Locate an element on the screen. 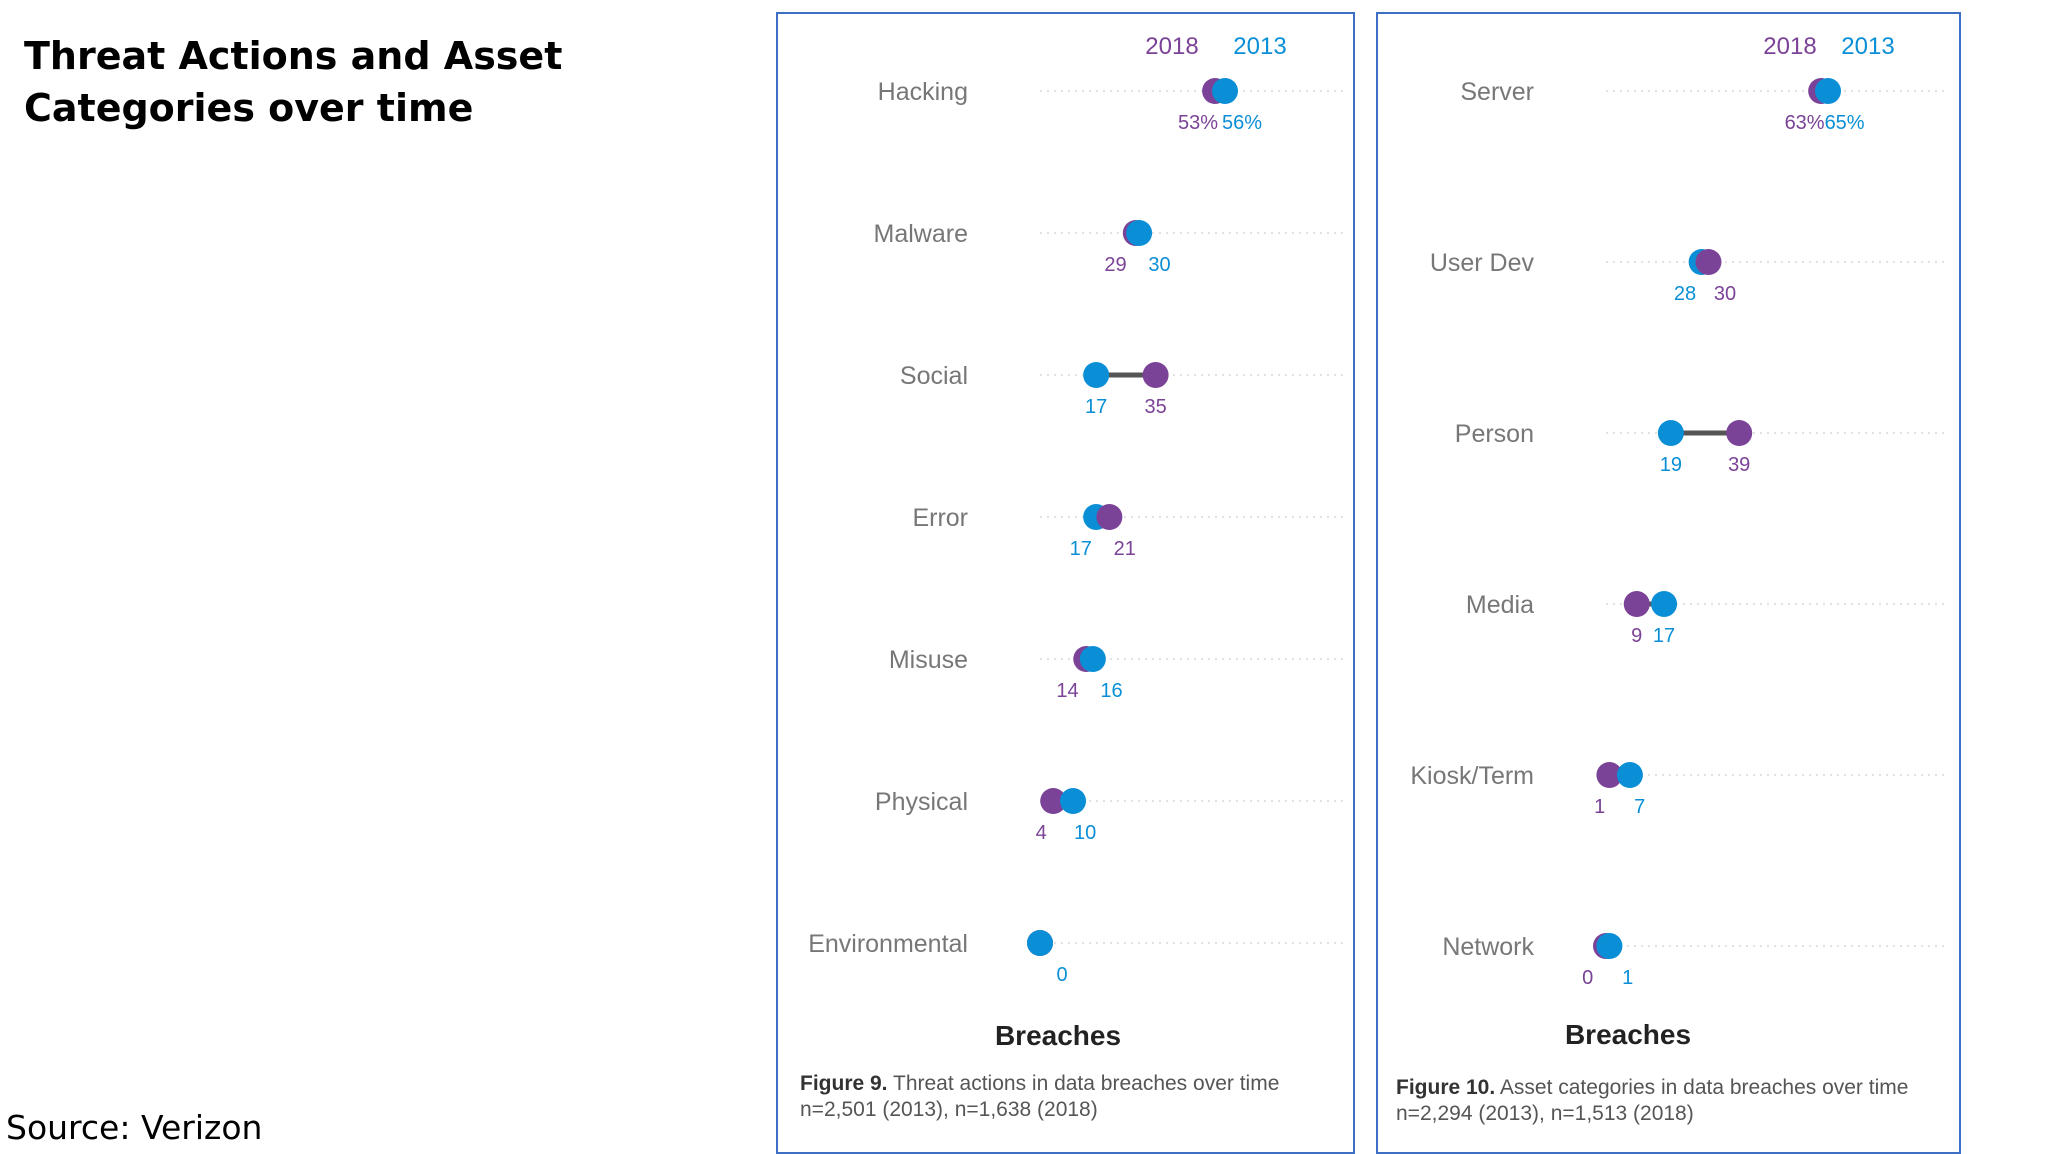  category-label: Social is located at coordinates (934, 376).